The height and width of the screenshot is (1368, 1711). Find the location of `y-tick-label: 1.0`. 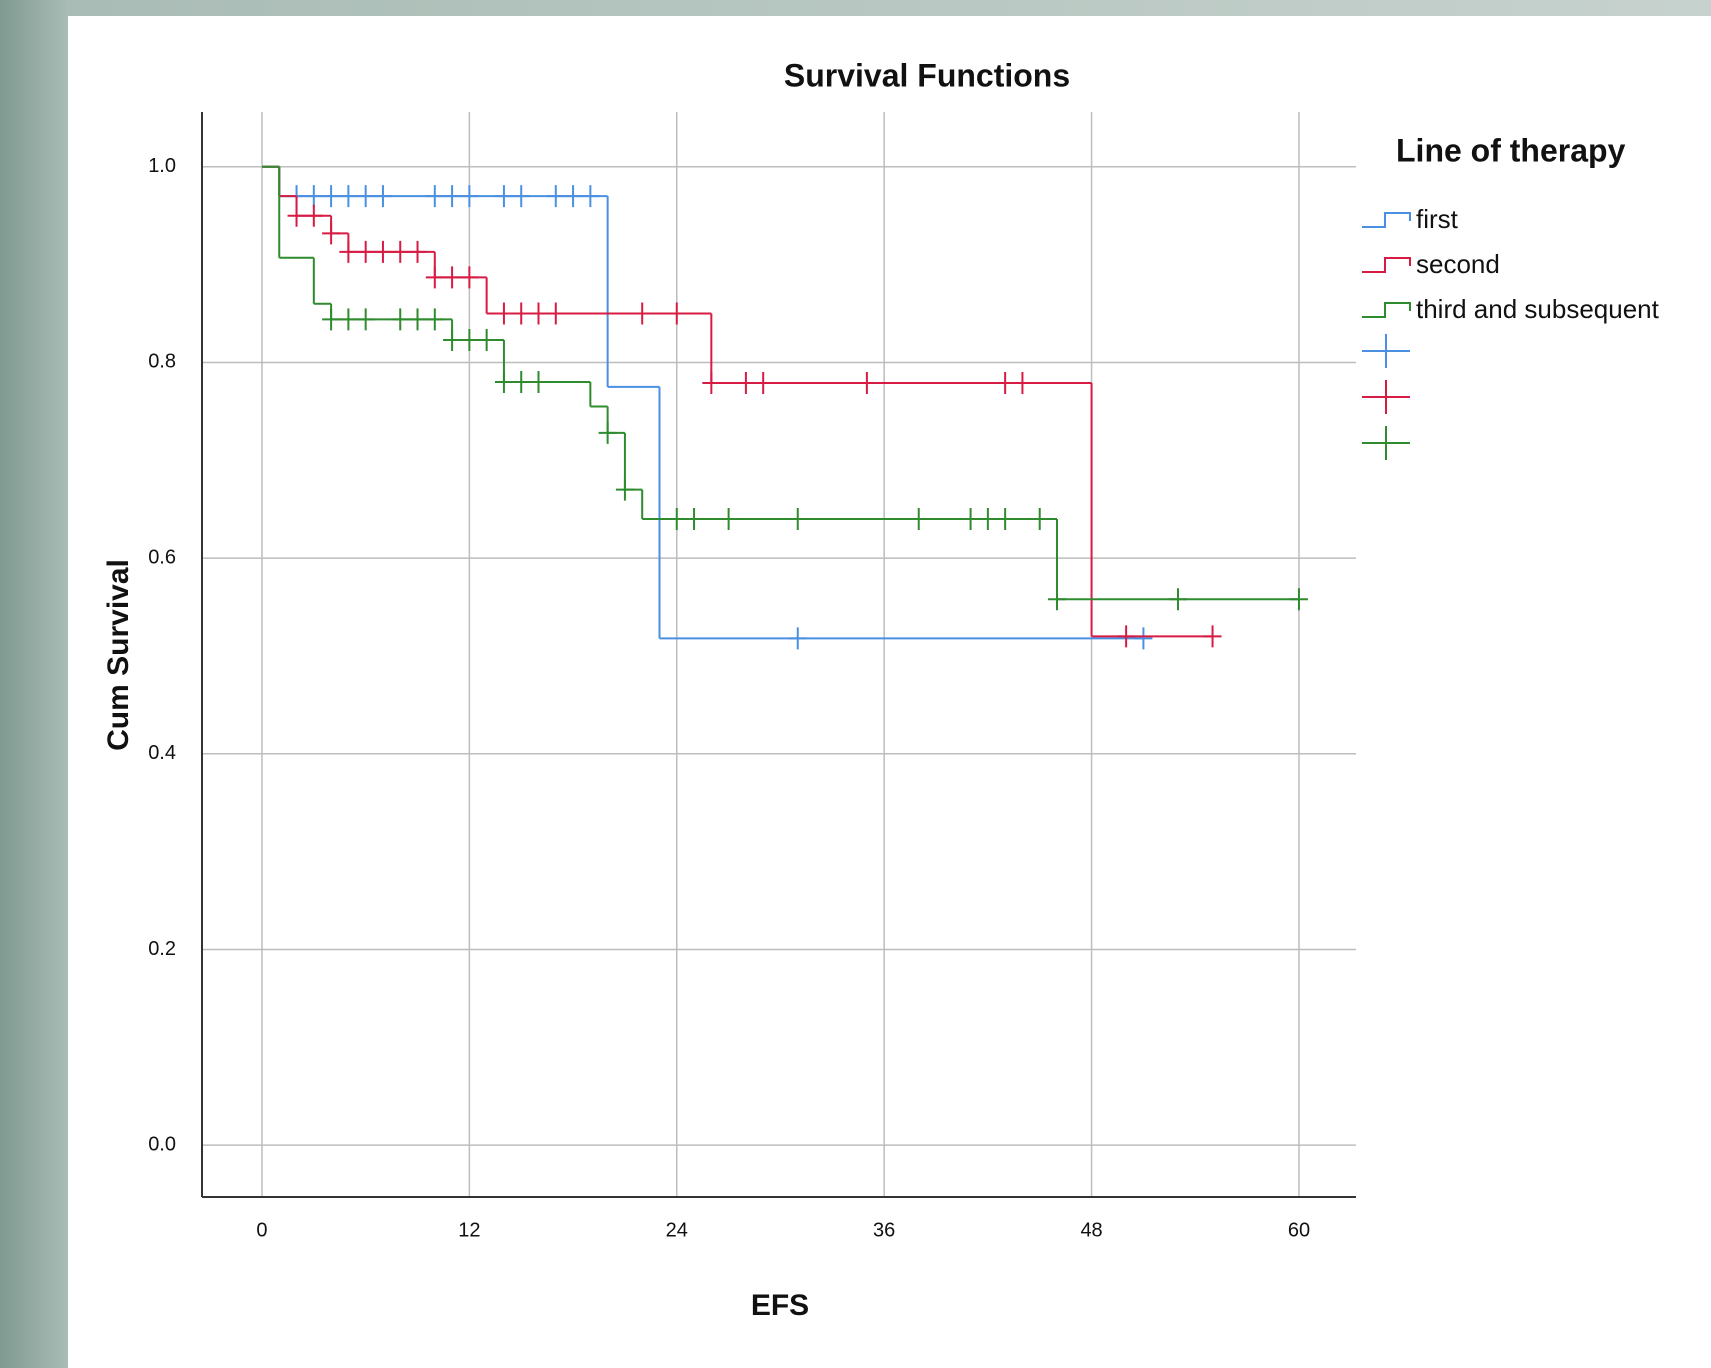

y-tick-label: 1.0 is located at coordinates (162, 166).